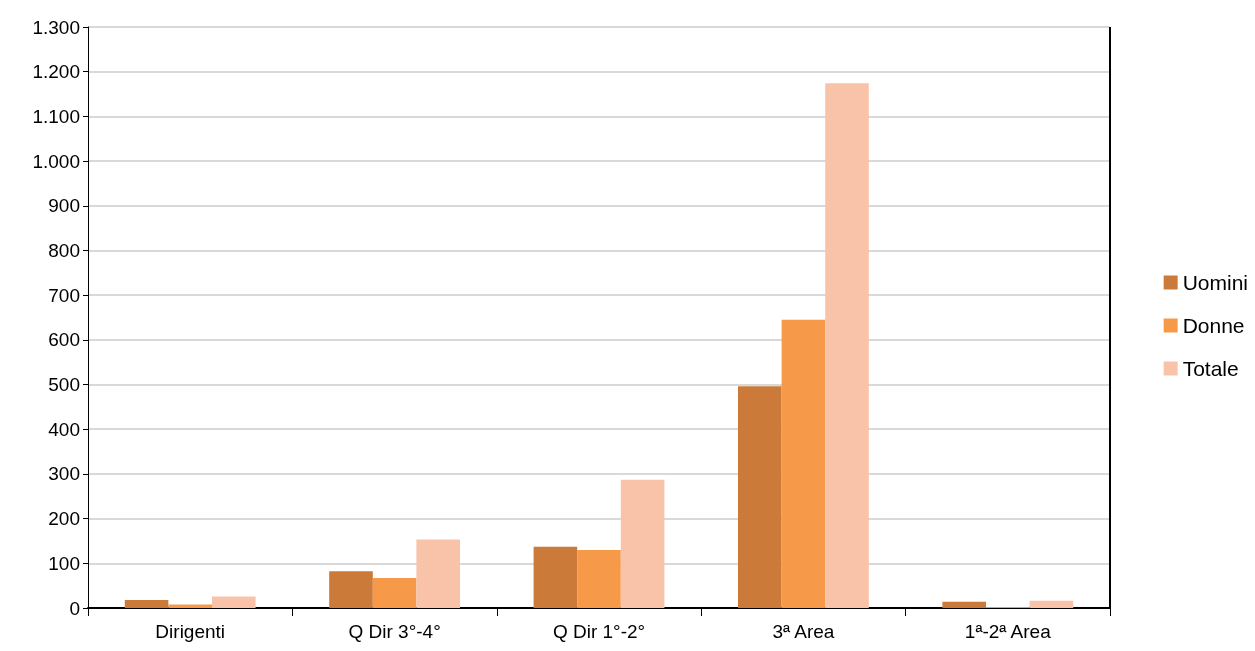 The width and height of the screenshot is (1255, 651). What do you see at coordinates (56, 116) in the screenshot?
I see `y-tick-label: 1.100` at bounding box center [56, 116].